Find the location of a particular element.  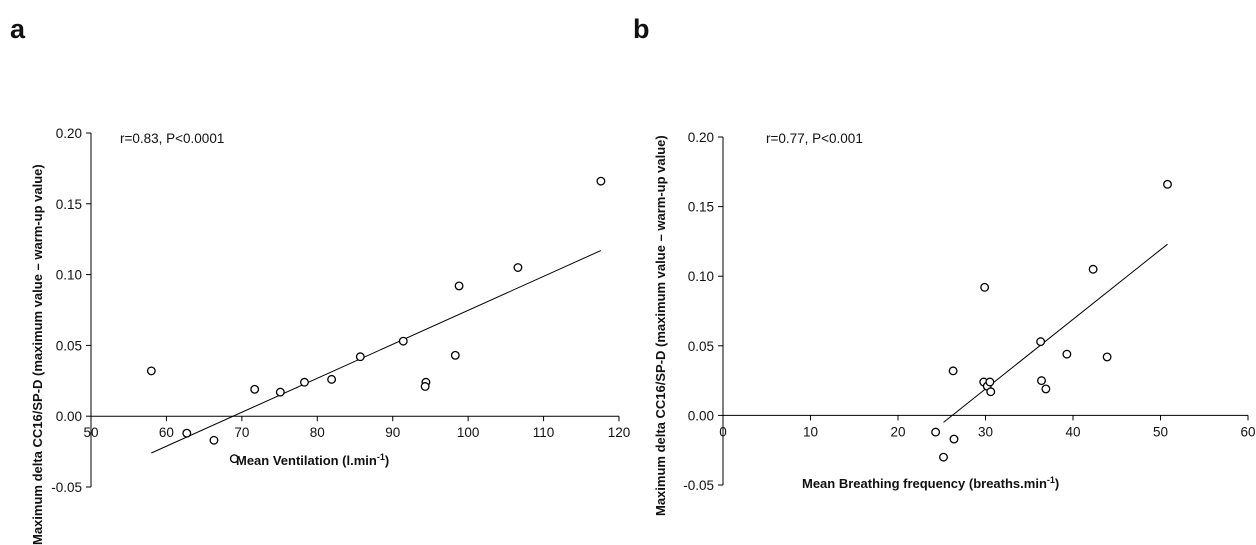

panel-b-x-tick-label: 60 is located at coordinates (1247, 431).